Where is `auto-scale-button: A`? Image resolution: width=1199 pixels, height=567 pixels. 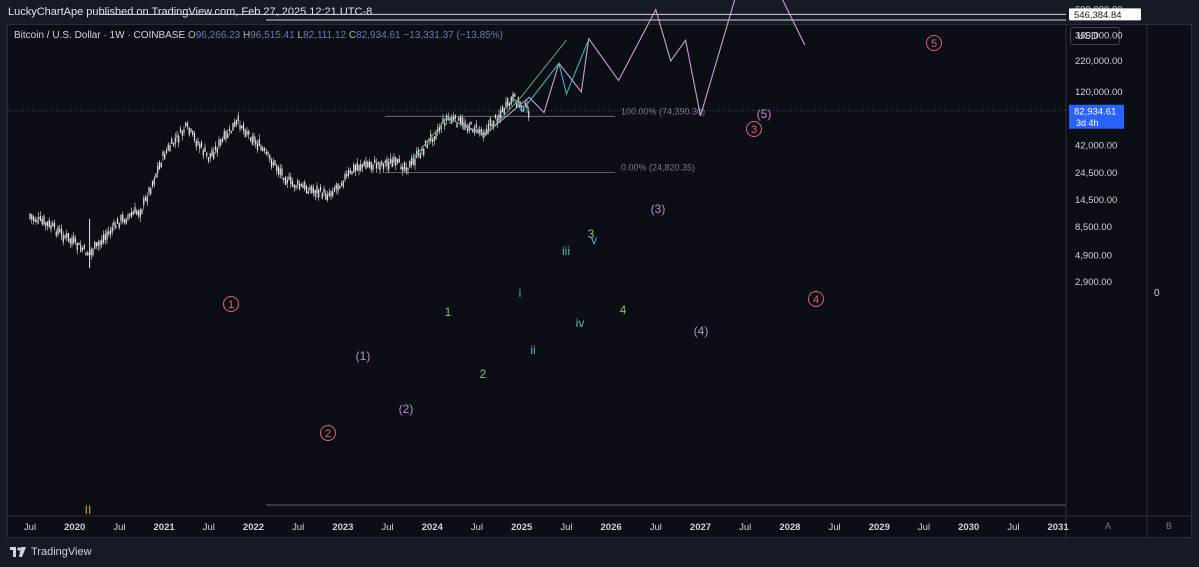
auto-scale-button: A is located at coordinates (1108, 526).